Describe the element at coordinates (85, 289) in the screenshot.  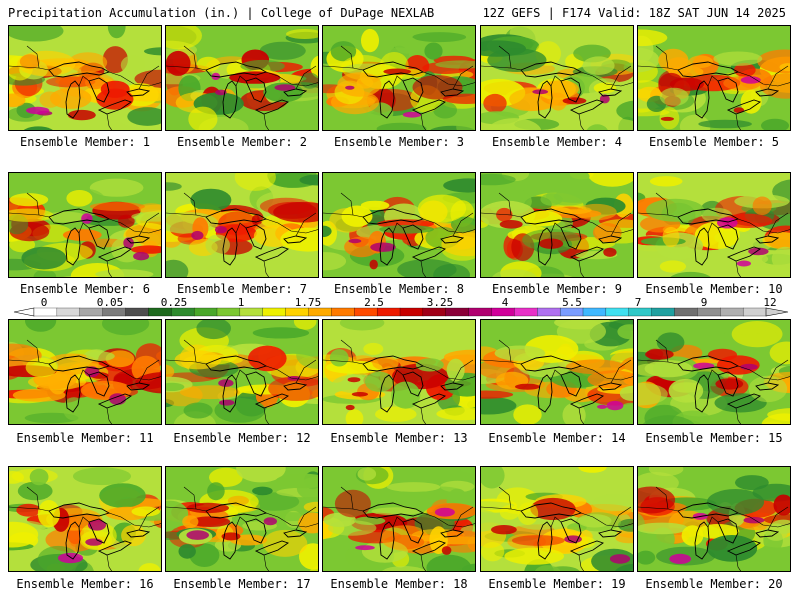
I see `ensemble-member-caption: Ensemble Member: 6` at that location.